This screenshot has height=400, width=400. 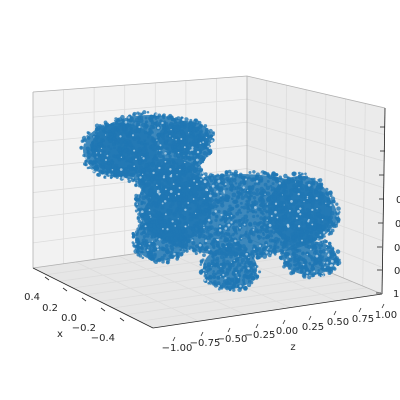 I want to click on x-axis-ticks: 0.40.20.0−0.2−0.4, so click(x=74, y=310).